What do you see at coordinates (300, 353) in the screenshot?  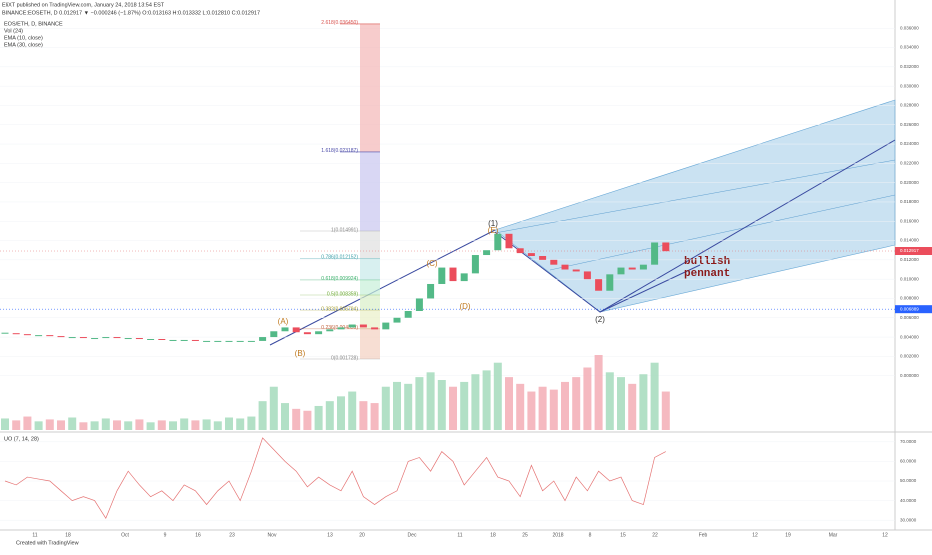 I see `wave-label: (B)` at bounding box center [300, 353].